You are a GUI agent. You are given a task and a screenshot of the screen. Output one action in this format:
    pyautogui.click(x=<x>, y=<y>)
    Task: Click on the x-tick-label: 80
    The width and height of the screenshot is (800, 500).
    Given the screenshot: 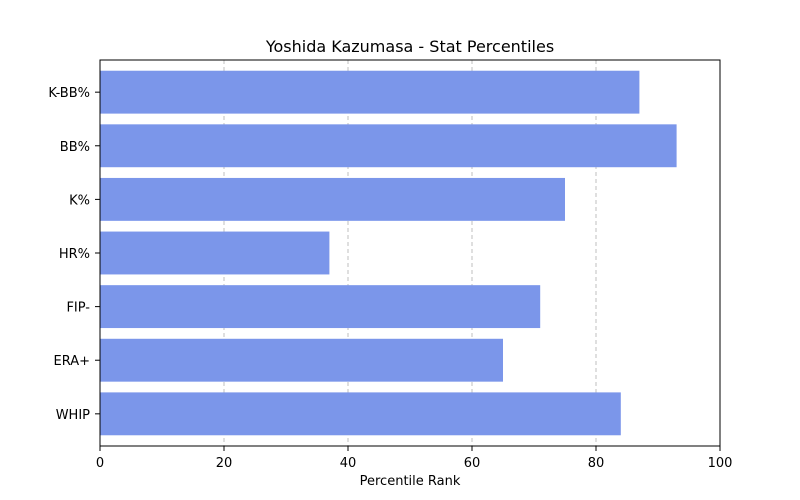 What is the action you would take?
    pyautogui.click(x=596, y=463)
    